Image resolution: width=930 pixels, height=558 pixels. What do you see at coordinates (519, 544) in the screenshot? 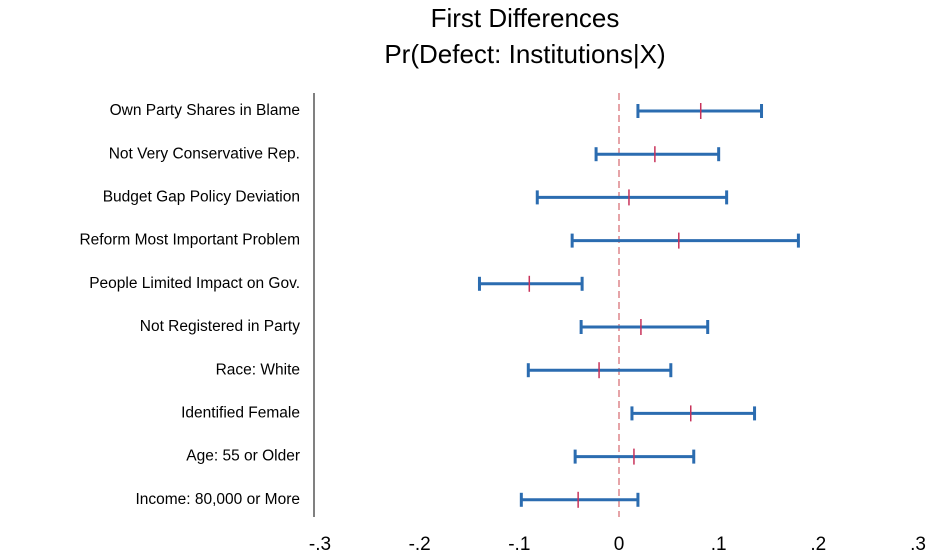
I see `x-tick-label: -.1` at bounding box center [519, 544].